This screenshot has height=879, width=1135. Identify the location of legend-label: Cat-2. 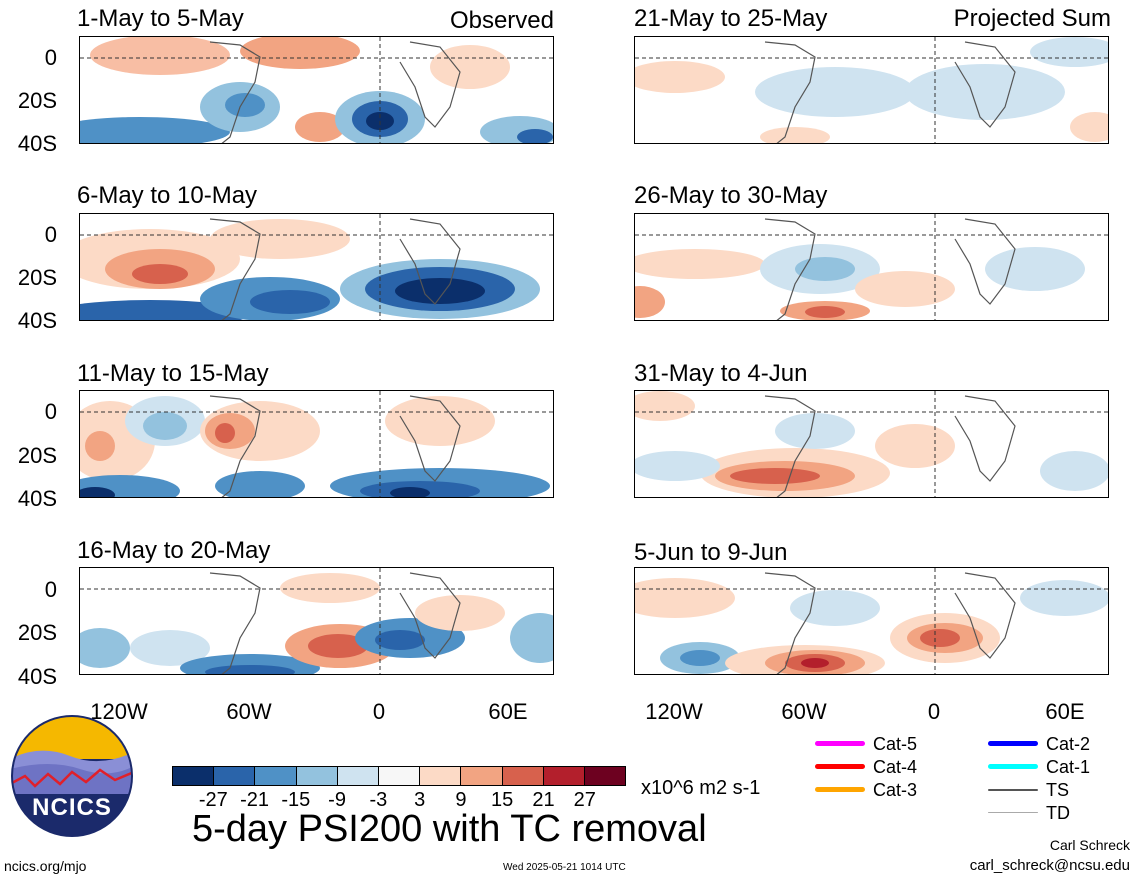
(1068, 744).